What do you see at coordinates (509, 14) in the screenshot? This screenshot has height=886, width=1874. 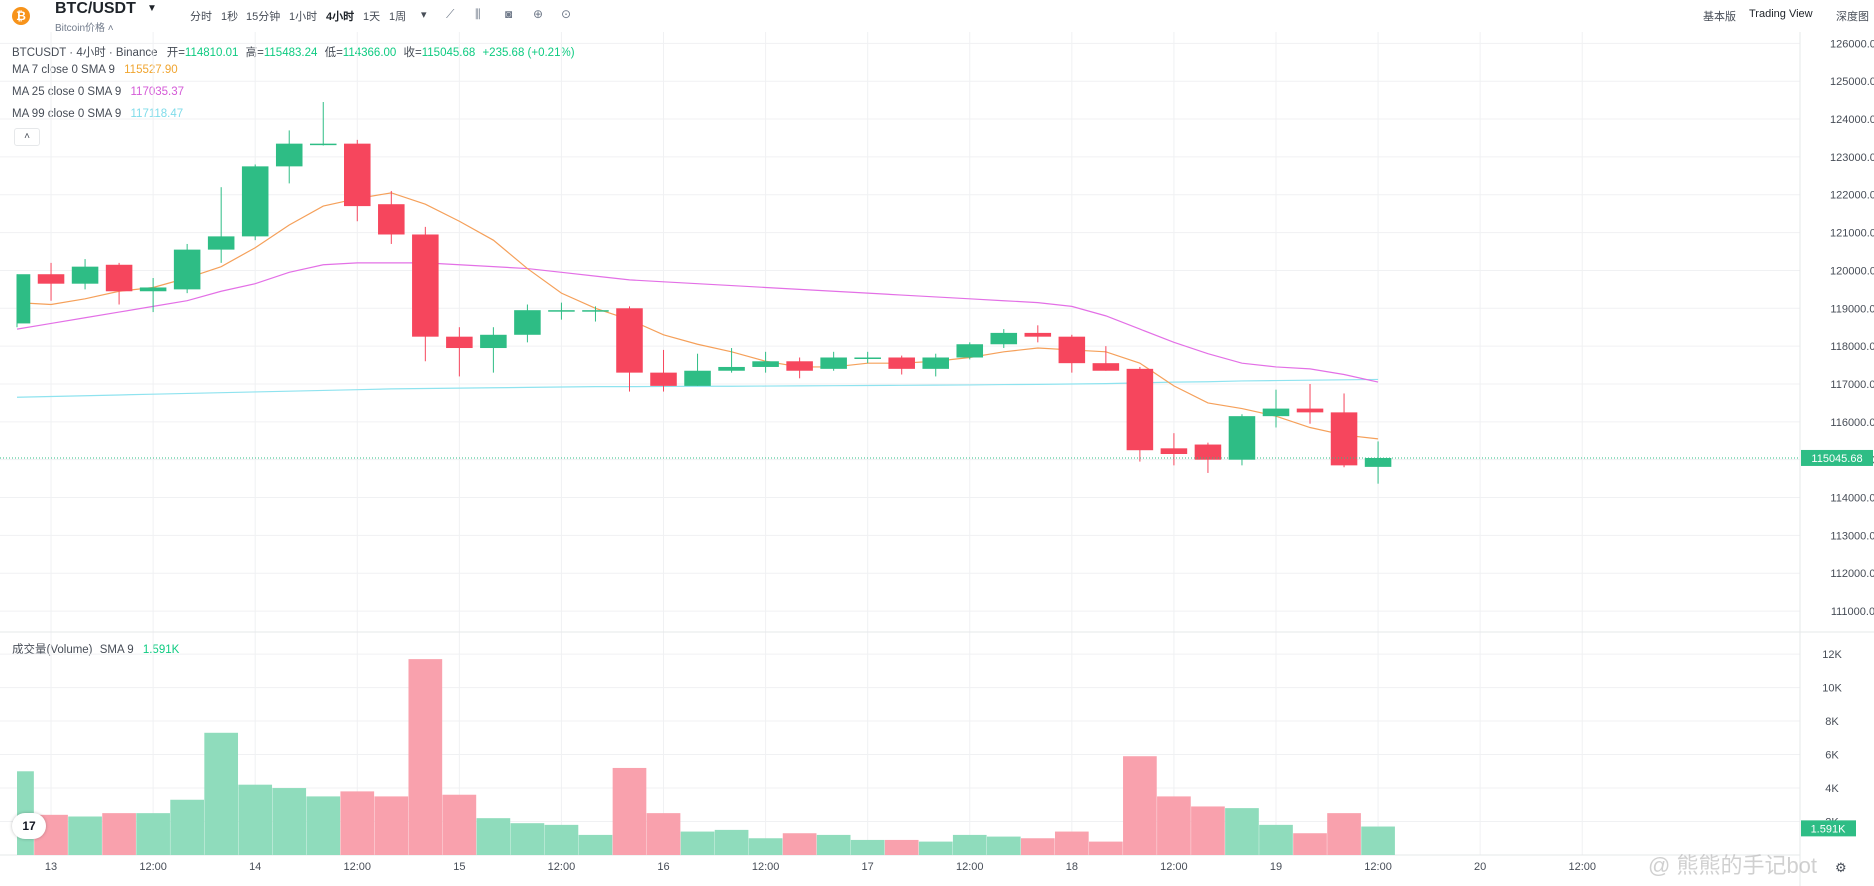 I see `camera-icon: ◙` at bounding box center [509, 14].